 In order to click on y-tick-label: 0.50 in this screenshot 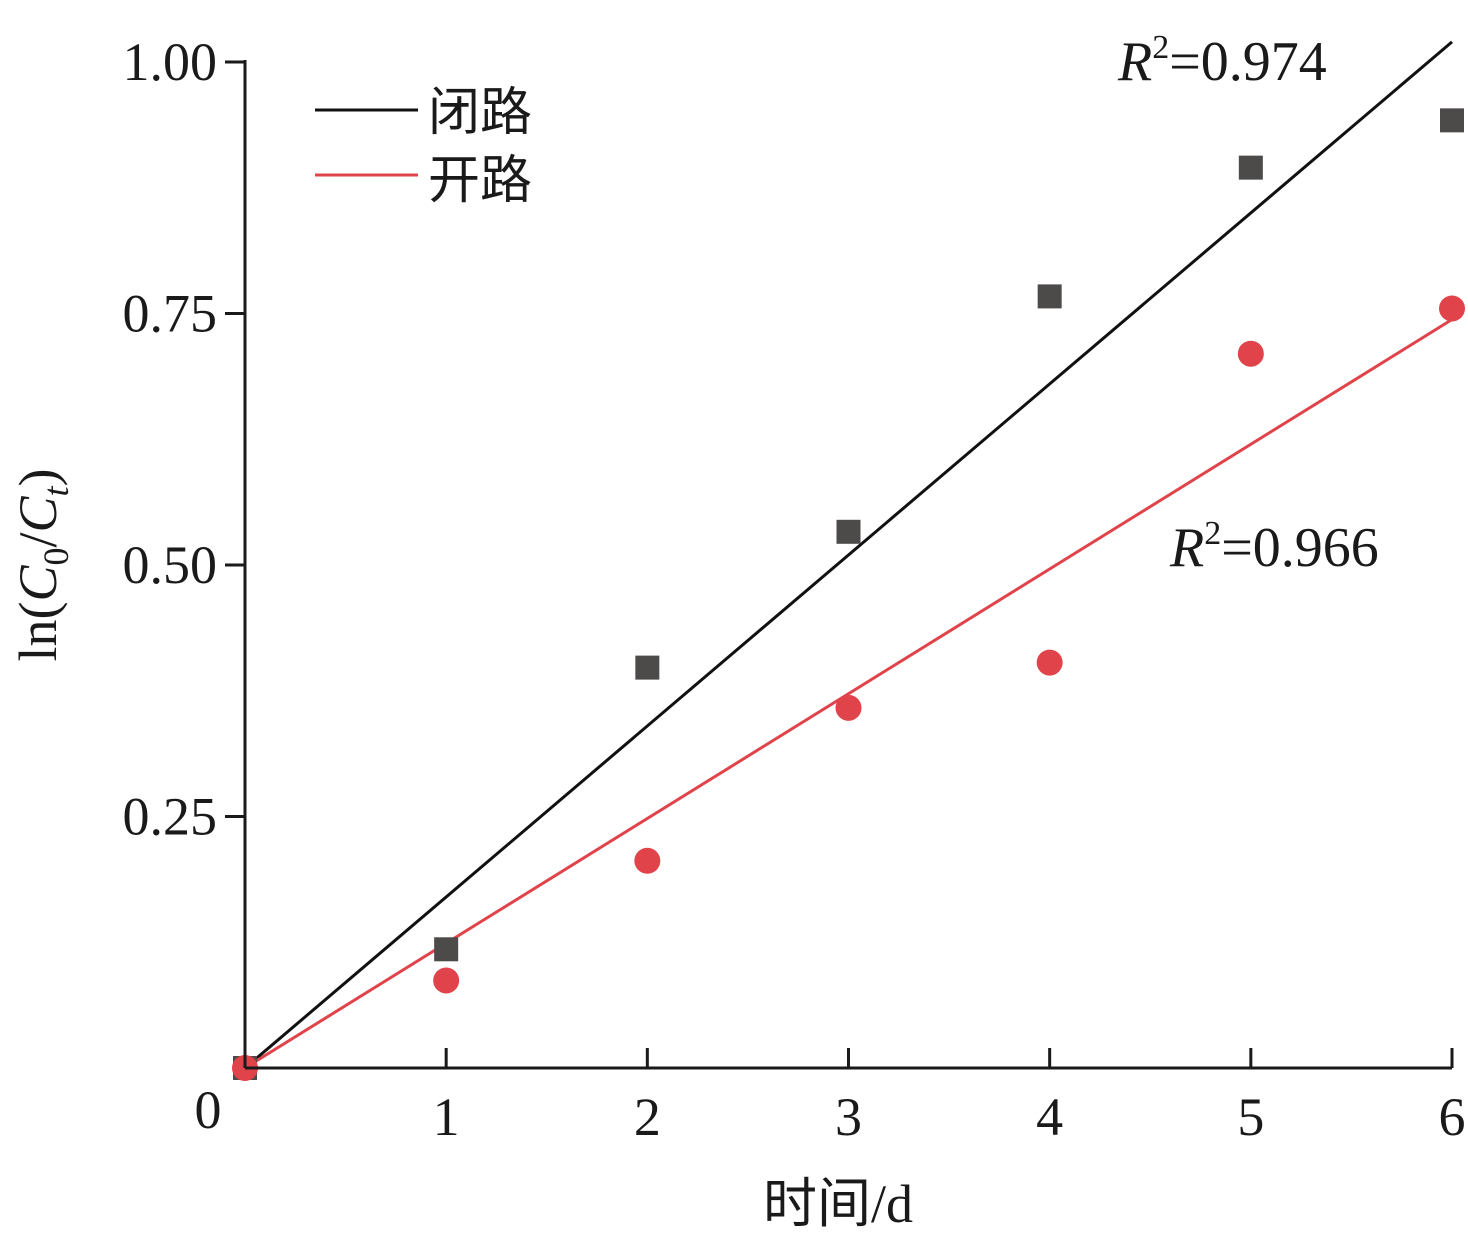, I will do `click(170, 565)`.